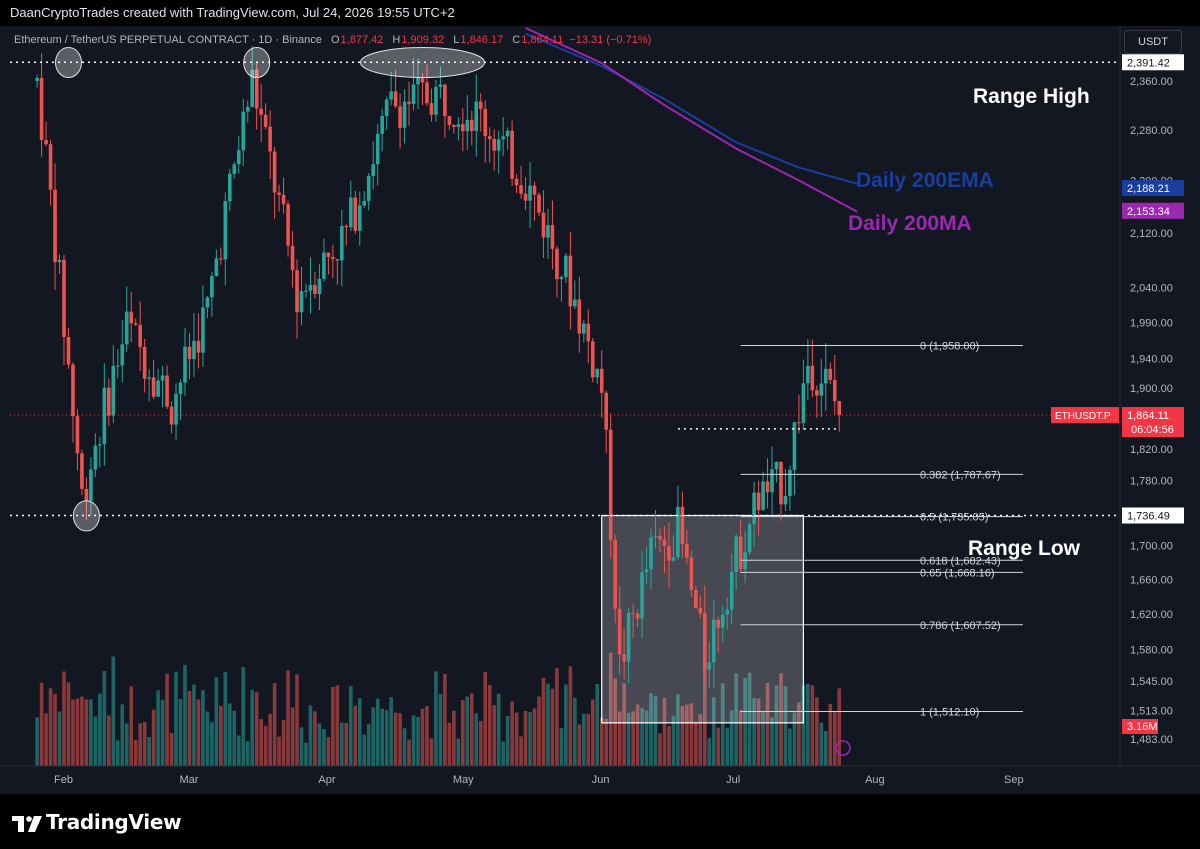 The height and width of the screenshot is (849, 1200). Describe the element at coordinates (516, 40) in the screenshot. I see `close-label: C` at that location.